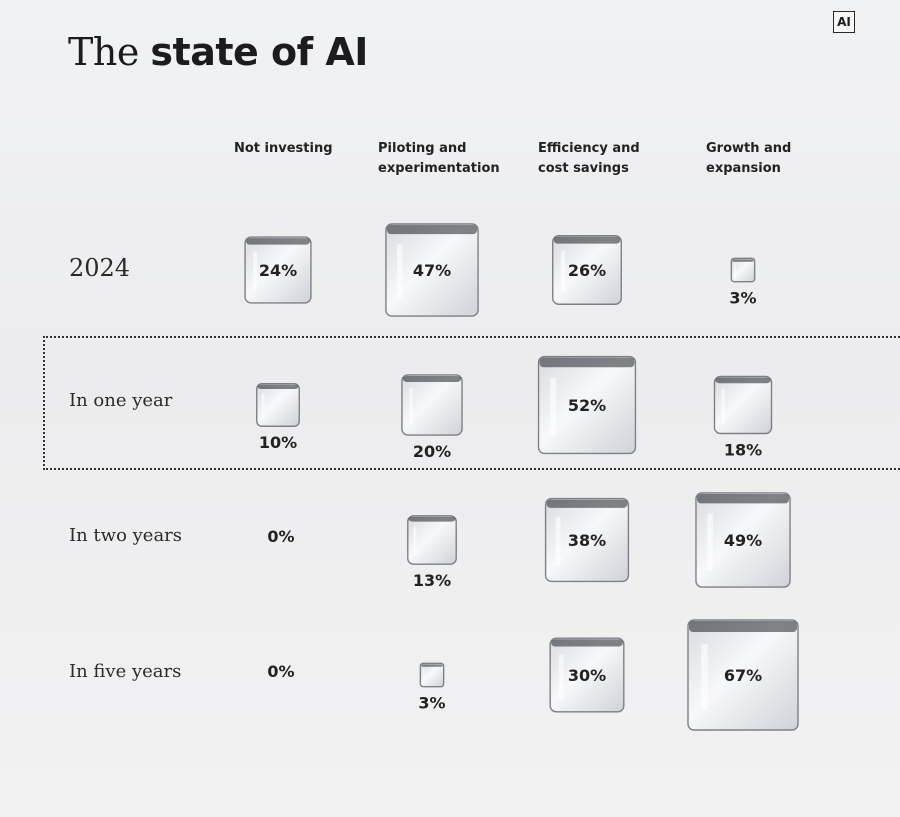 This screenshot has width=900, height=817. I want to click on ice-cube-two-years-piloting, so click(432, 540).